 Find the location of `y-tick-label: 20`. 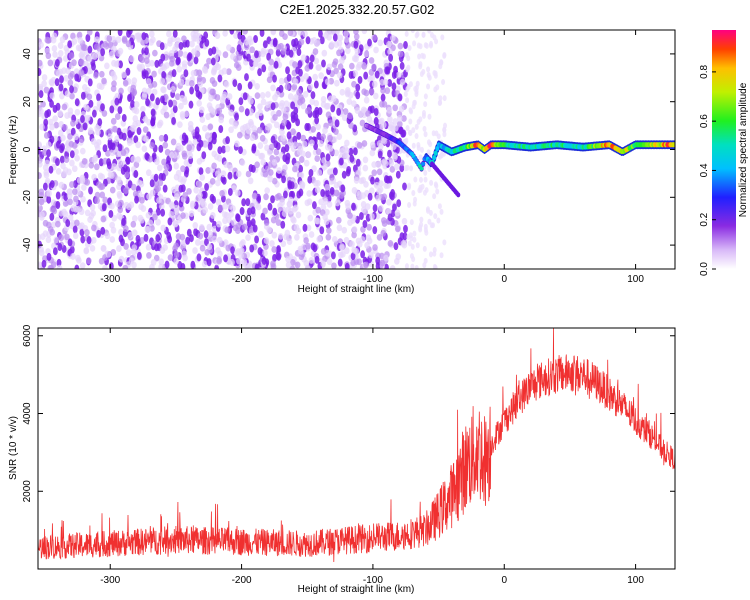

y-tick-label: 20 is located at coordinates (27, 102).